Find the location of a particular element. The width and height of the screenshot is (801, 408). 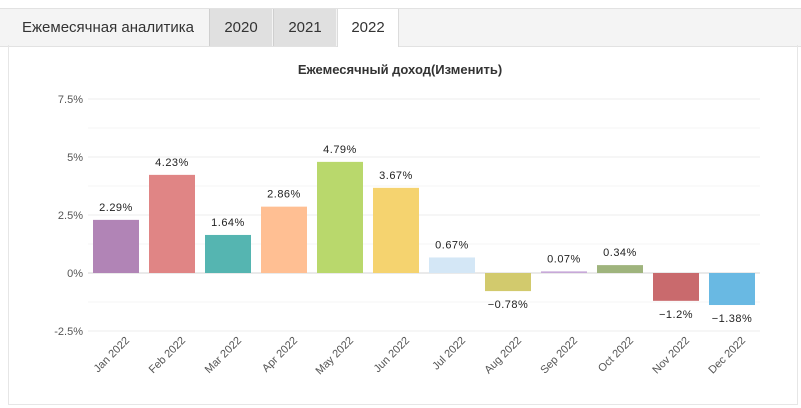

bar-oct-2022 is located at coordinates (620, 269).